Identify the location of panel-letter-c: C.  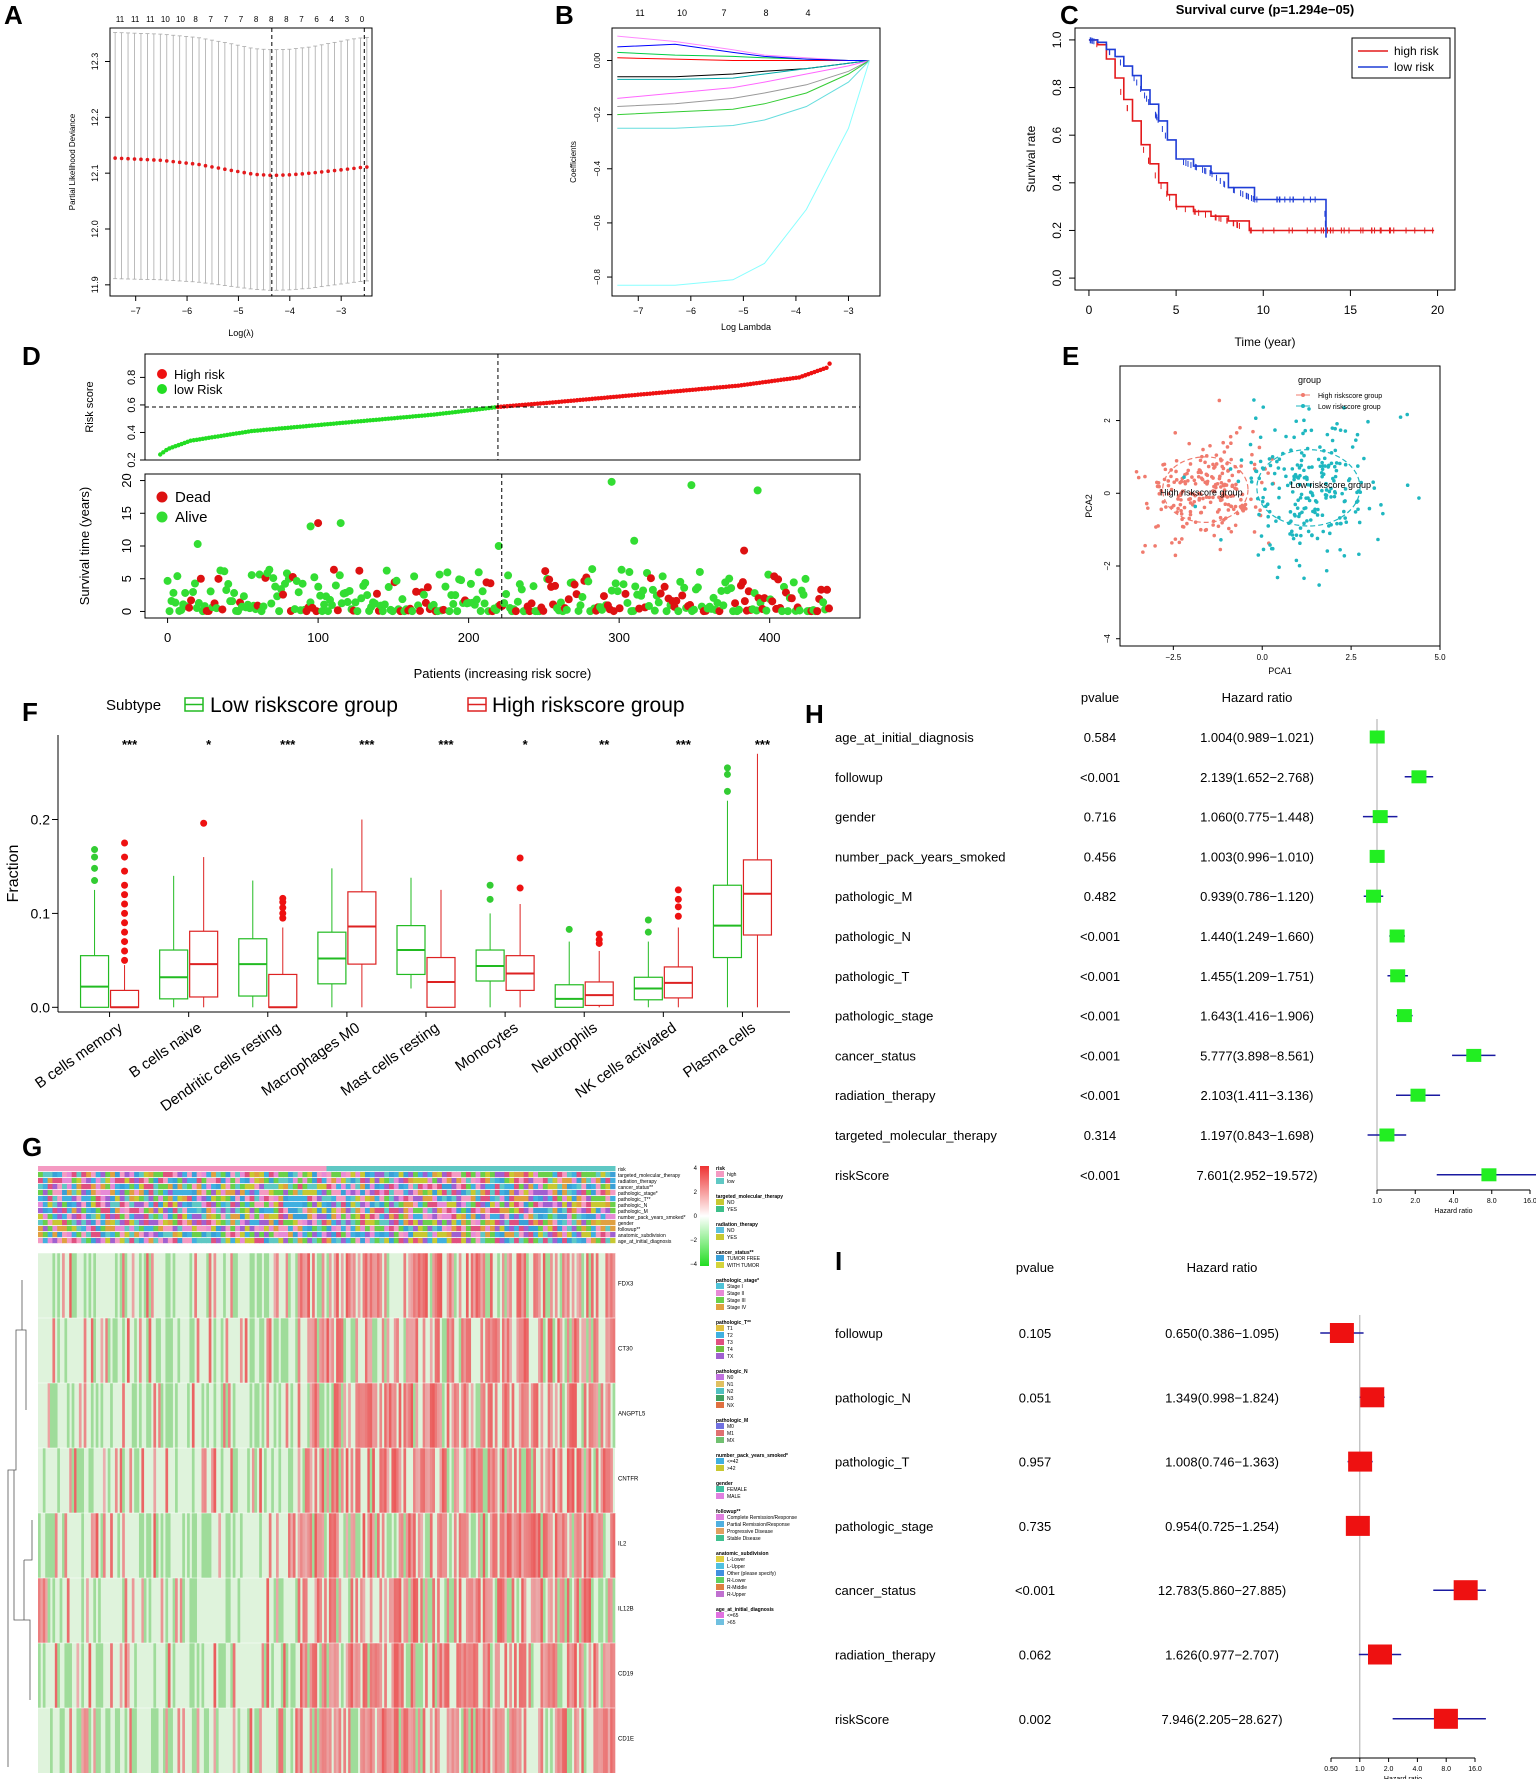
(1069, 15).